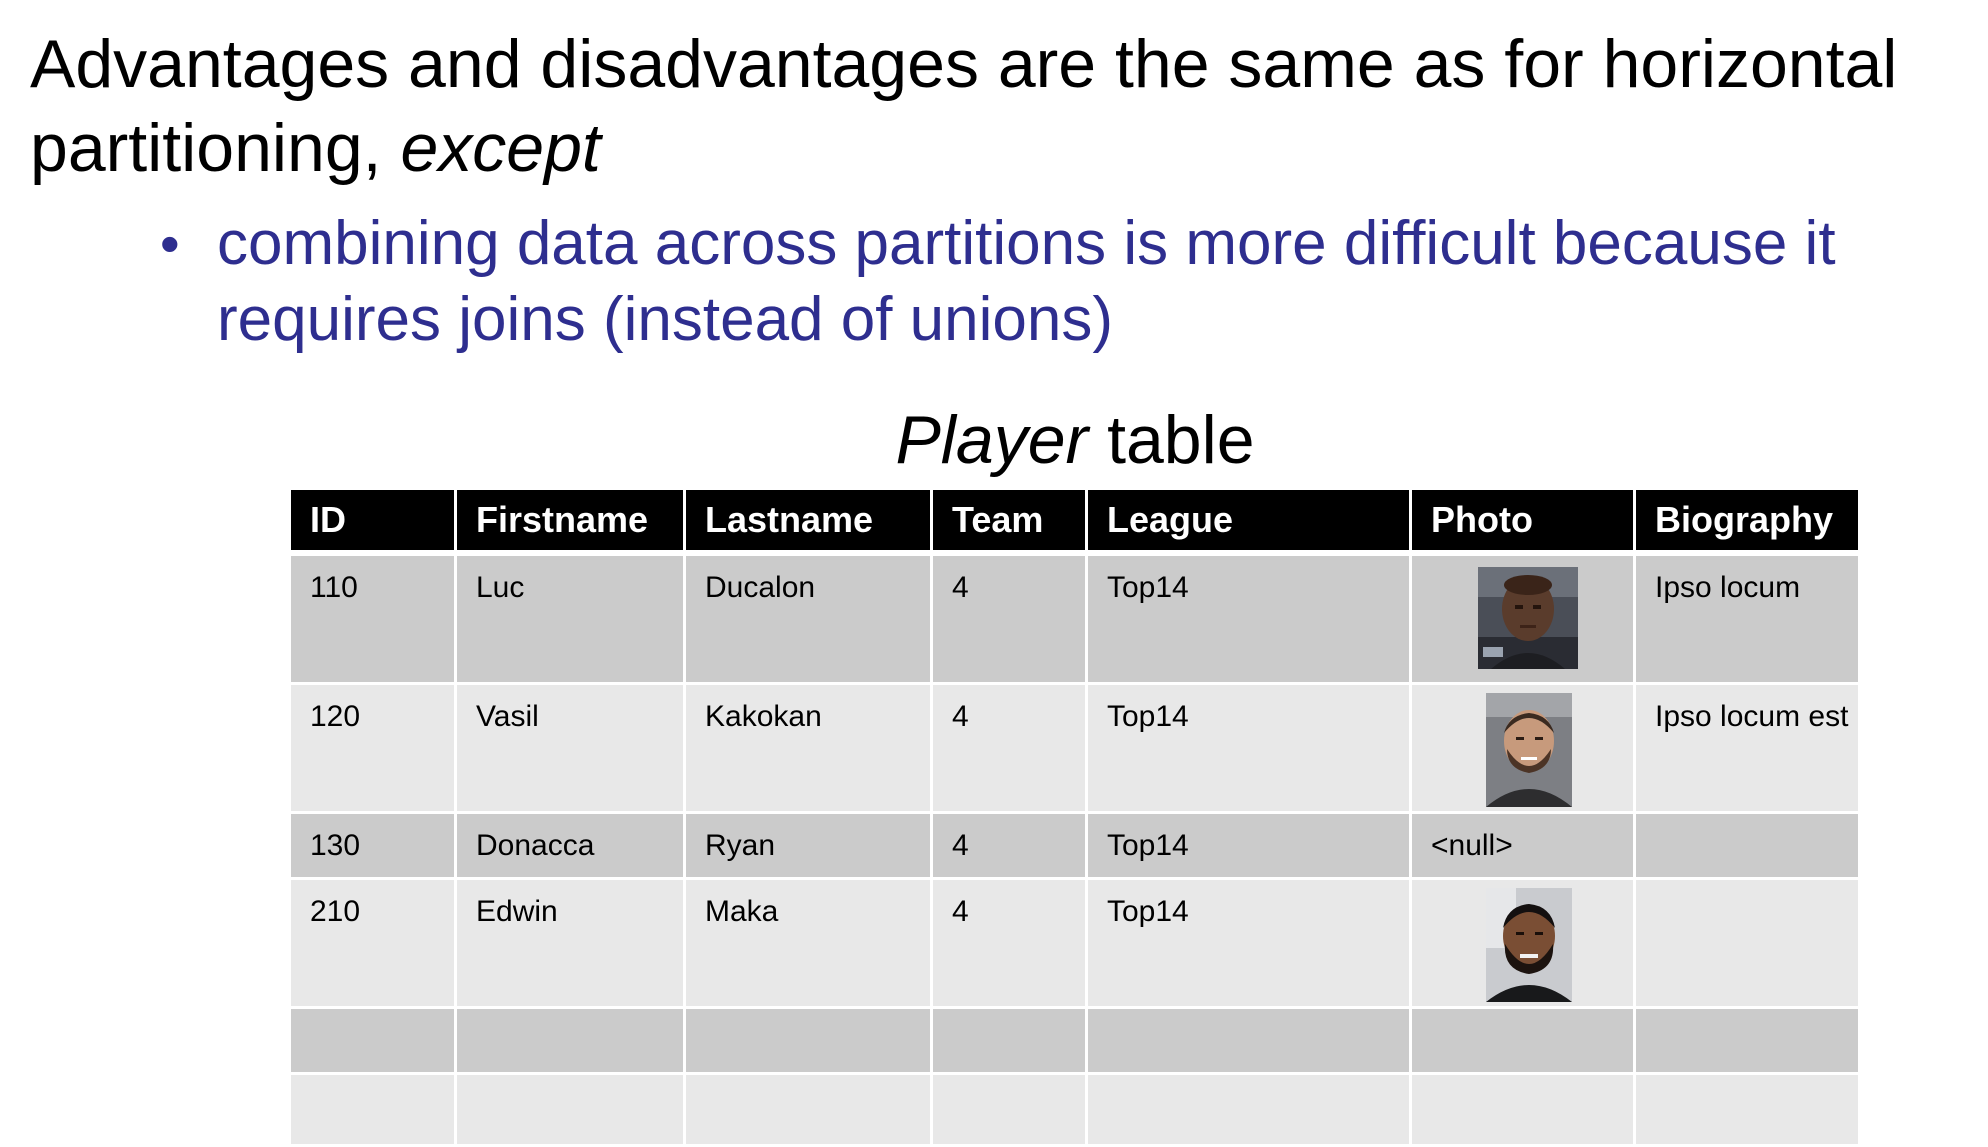 The width and height of the screenshot is (1988, 1147). Describe the element at coordinates (570, 845) in the screenshot. I see `cell-firstname: Donacca` at that location.